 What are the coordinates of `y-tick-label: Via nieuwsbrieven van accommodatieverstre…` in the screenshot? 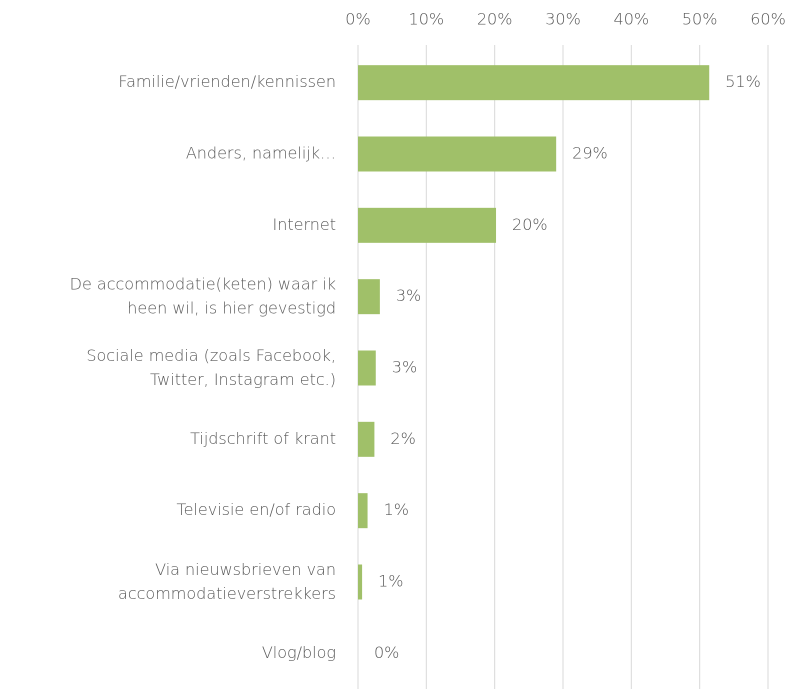 It's located at (227, 581).